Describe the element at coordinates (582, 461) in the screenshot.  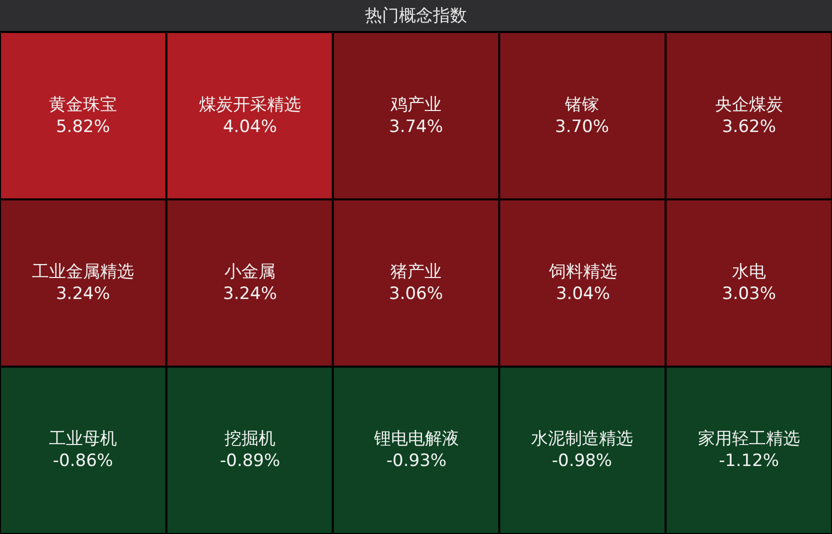
I see `data-label: -0.98%` at that location.